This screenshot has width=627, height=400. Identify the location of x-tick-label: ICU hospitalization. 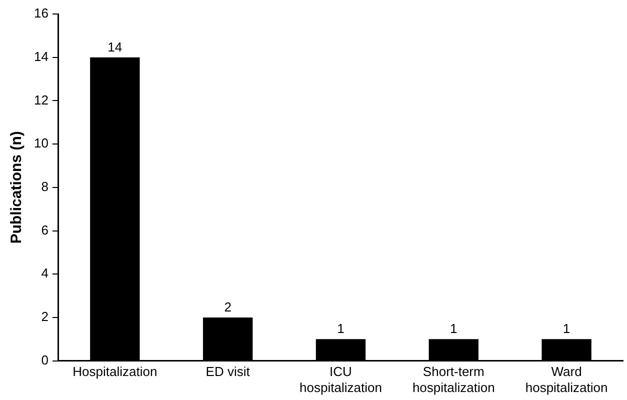
(341, 379).